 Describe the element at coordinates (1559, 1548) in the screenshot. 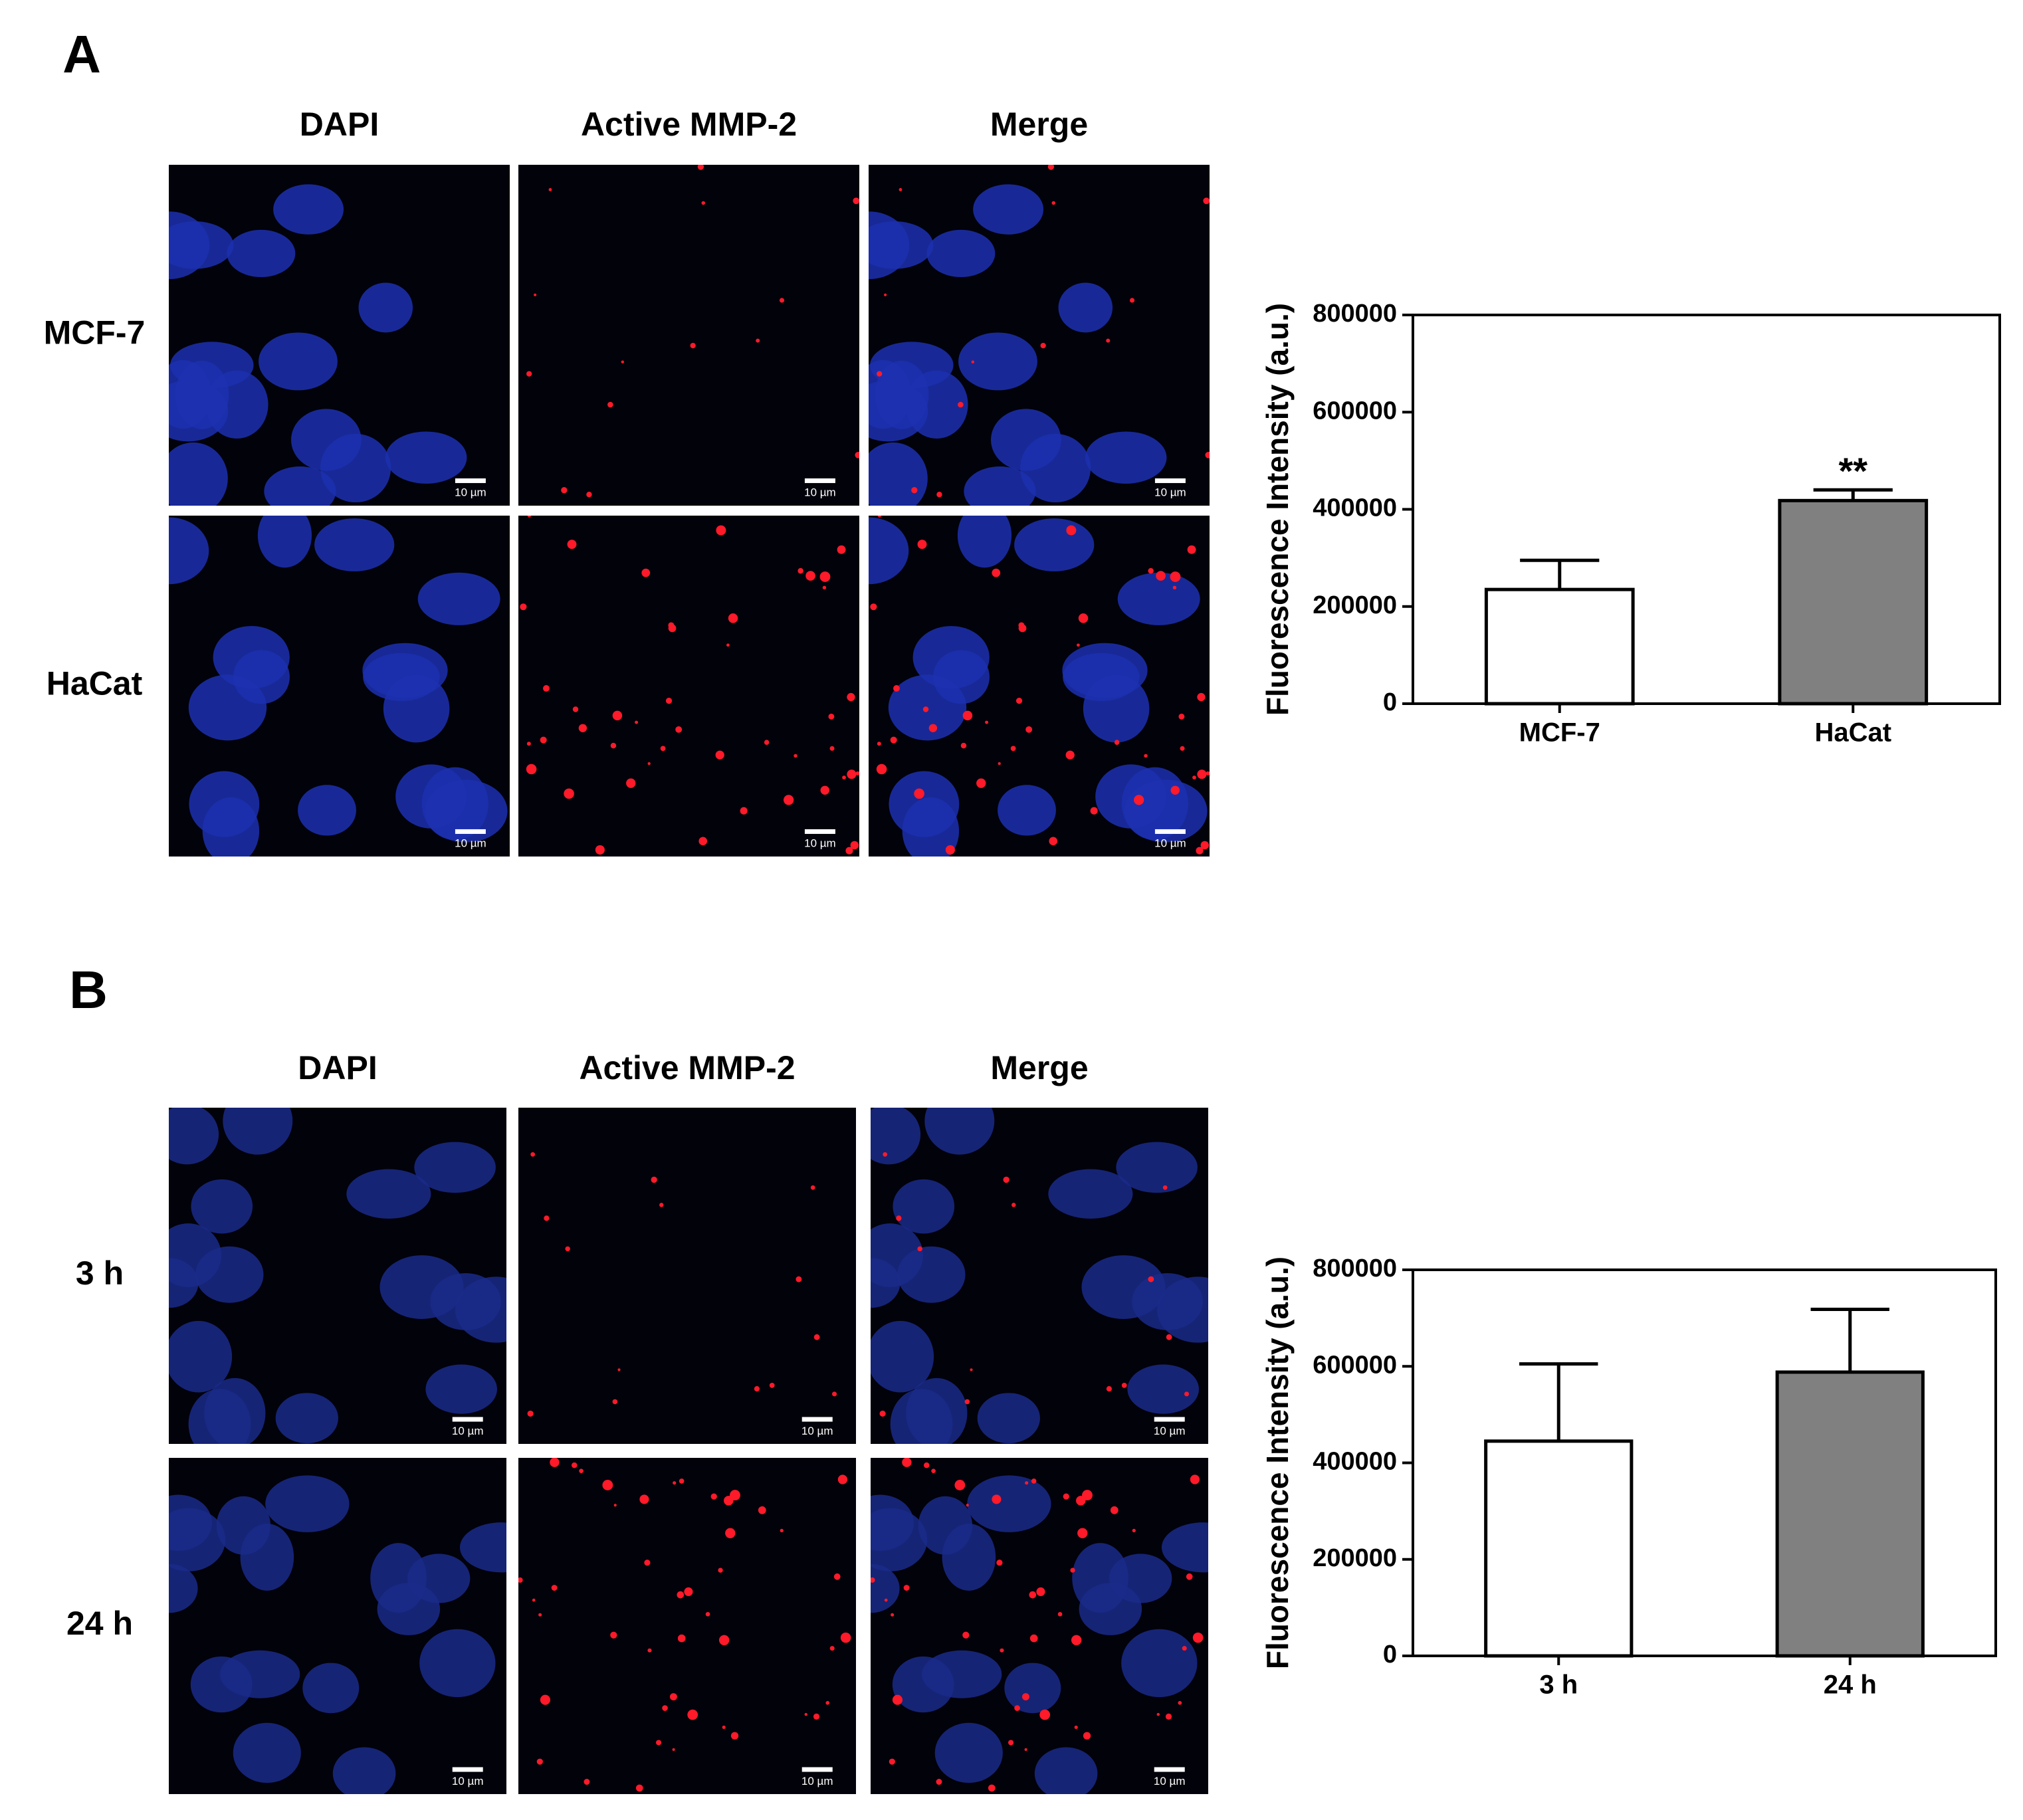

I see `bar` at that location.